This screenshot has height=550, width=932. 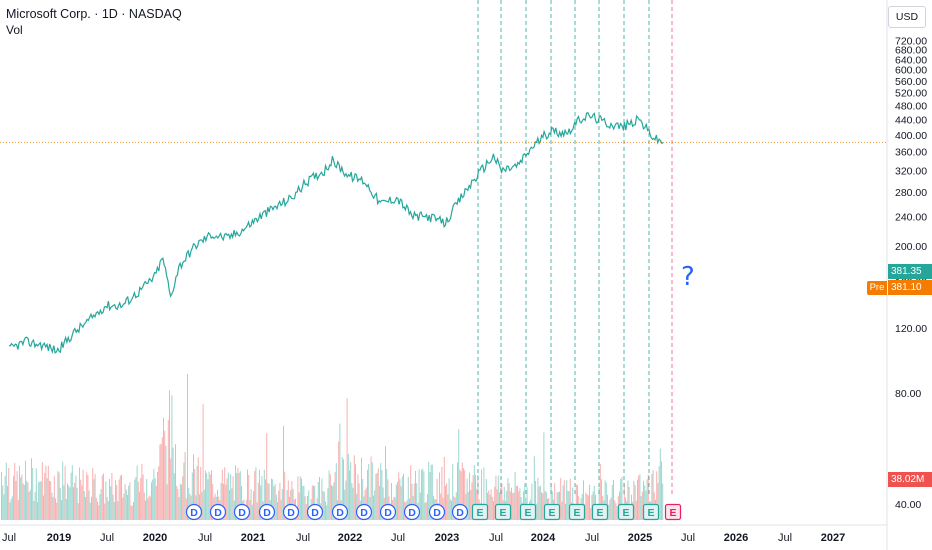 What do you see at coordinates (907, 17) in the screenshot?
I see `currency-button: USD` at bounding box center [907, 17].